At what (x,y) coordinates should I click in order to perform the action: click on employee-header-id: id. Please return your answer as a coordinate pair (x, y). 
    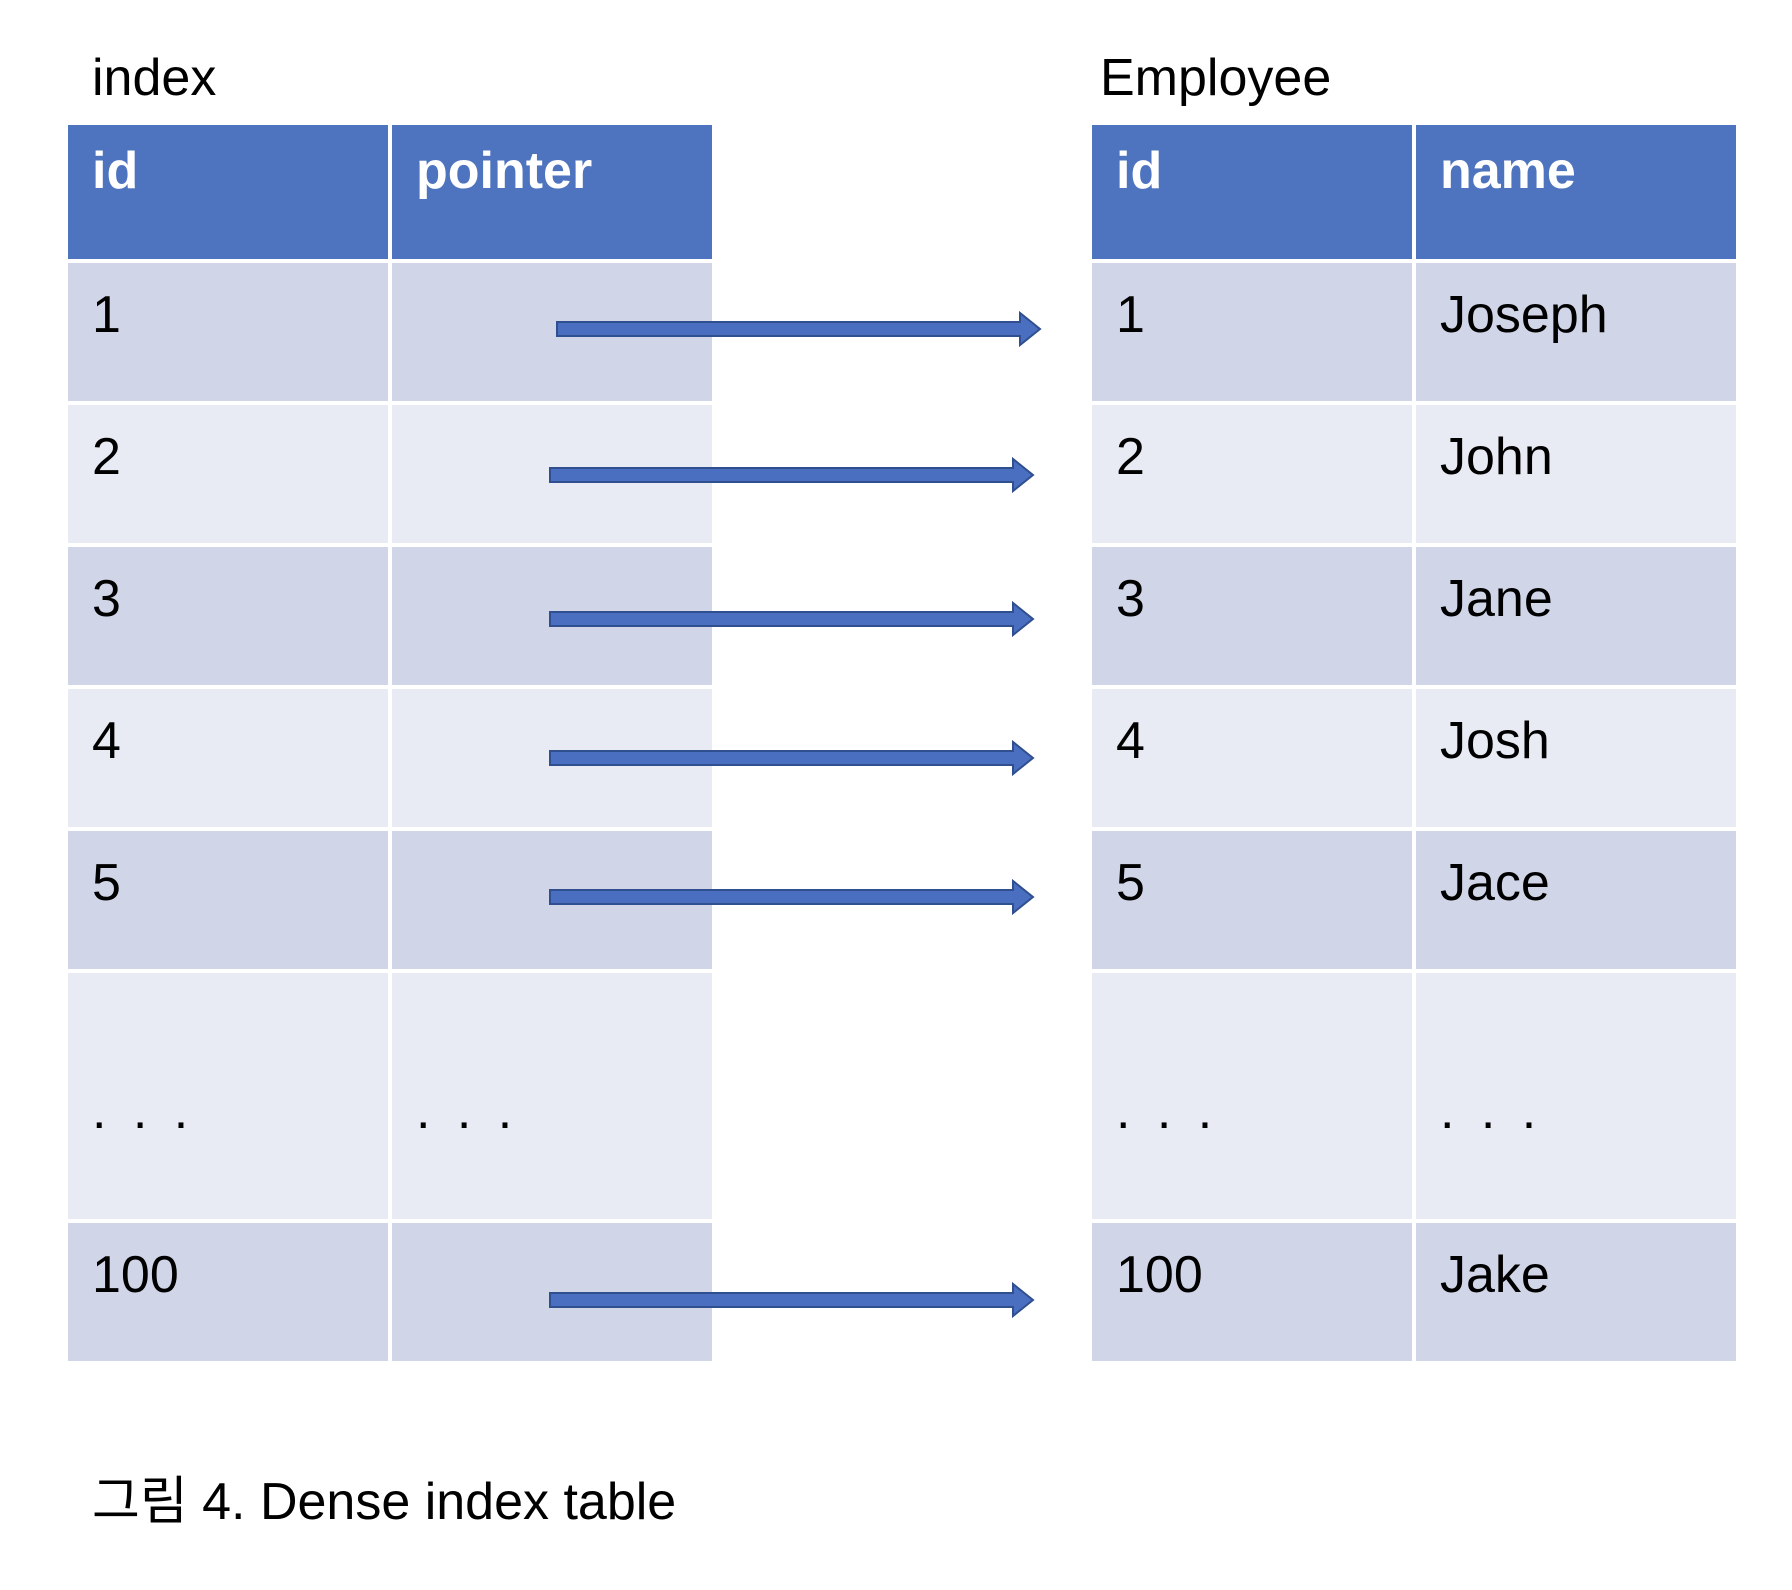
    Looking at the image, I should click on (1252, 192).